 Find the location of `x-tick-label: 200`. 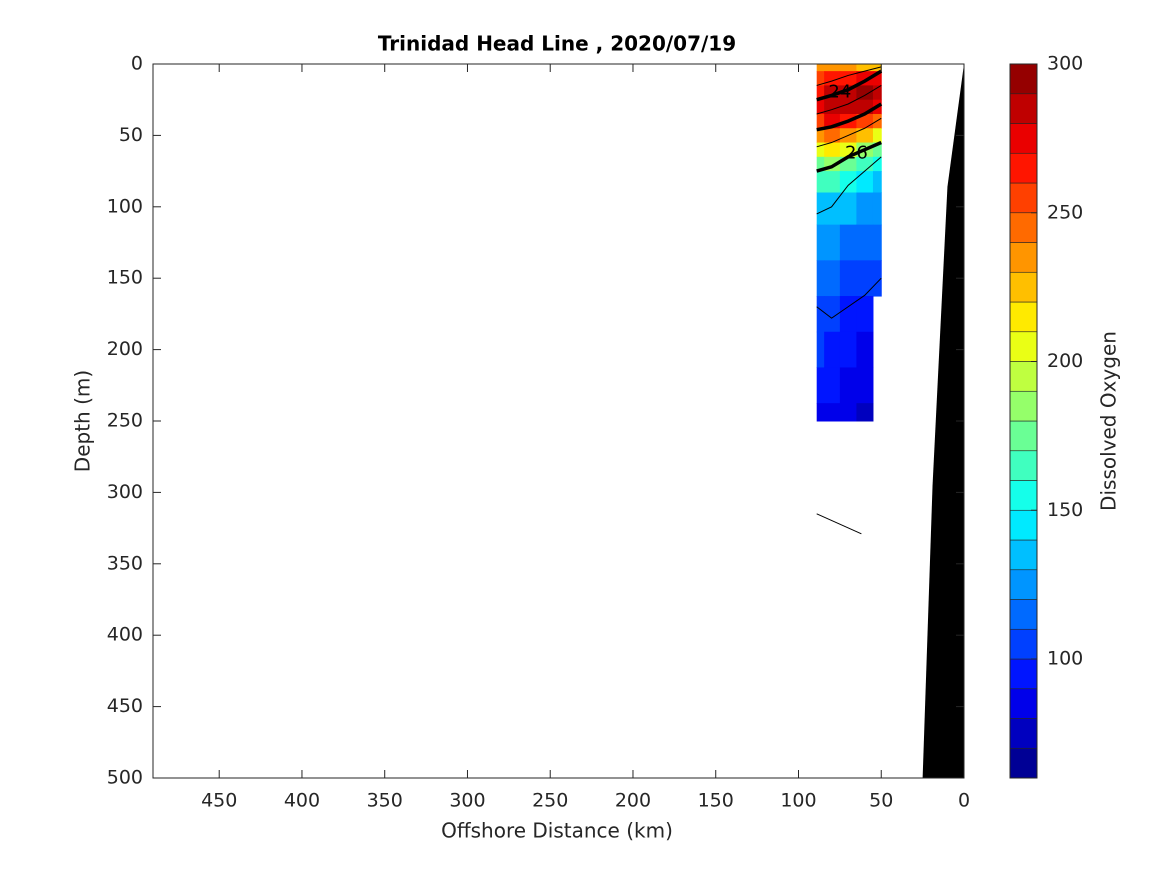

x-tick-label: 200 is located at coordinates (633, 801).